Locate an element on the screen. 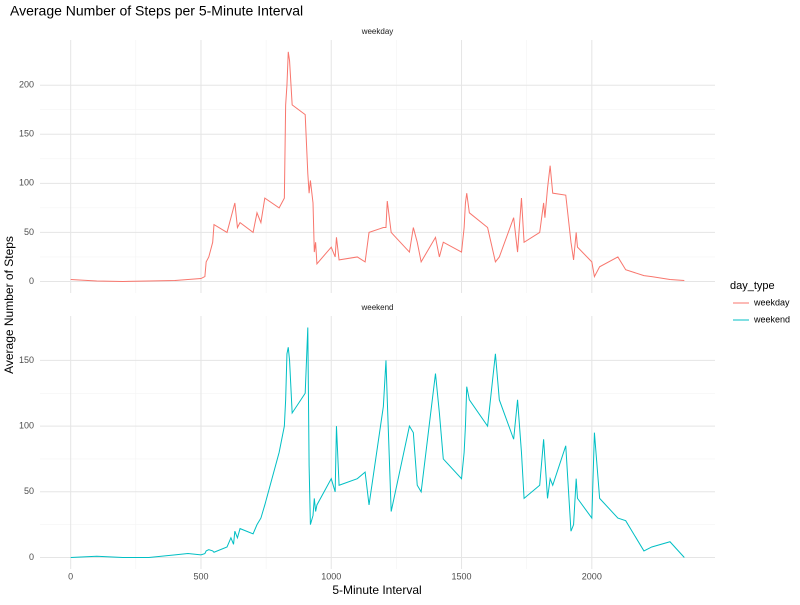 The width and height of the screenshot is (800, 605). x-tick-label: 500 is located at coordinates (200, 576).